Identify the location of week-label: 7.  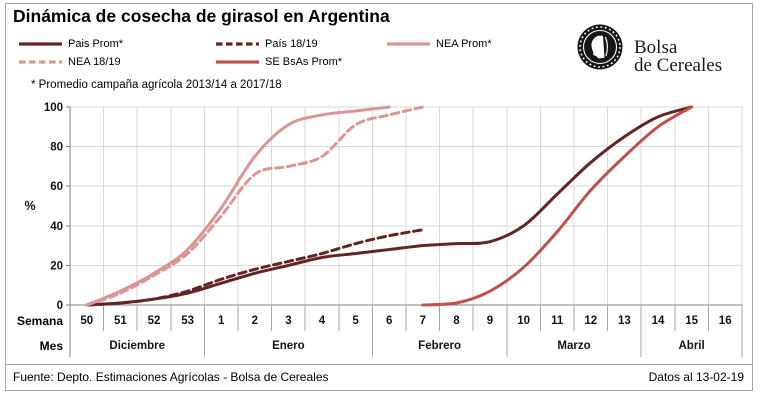
(423, 321).